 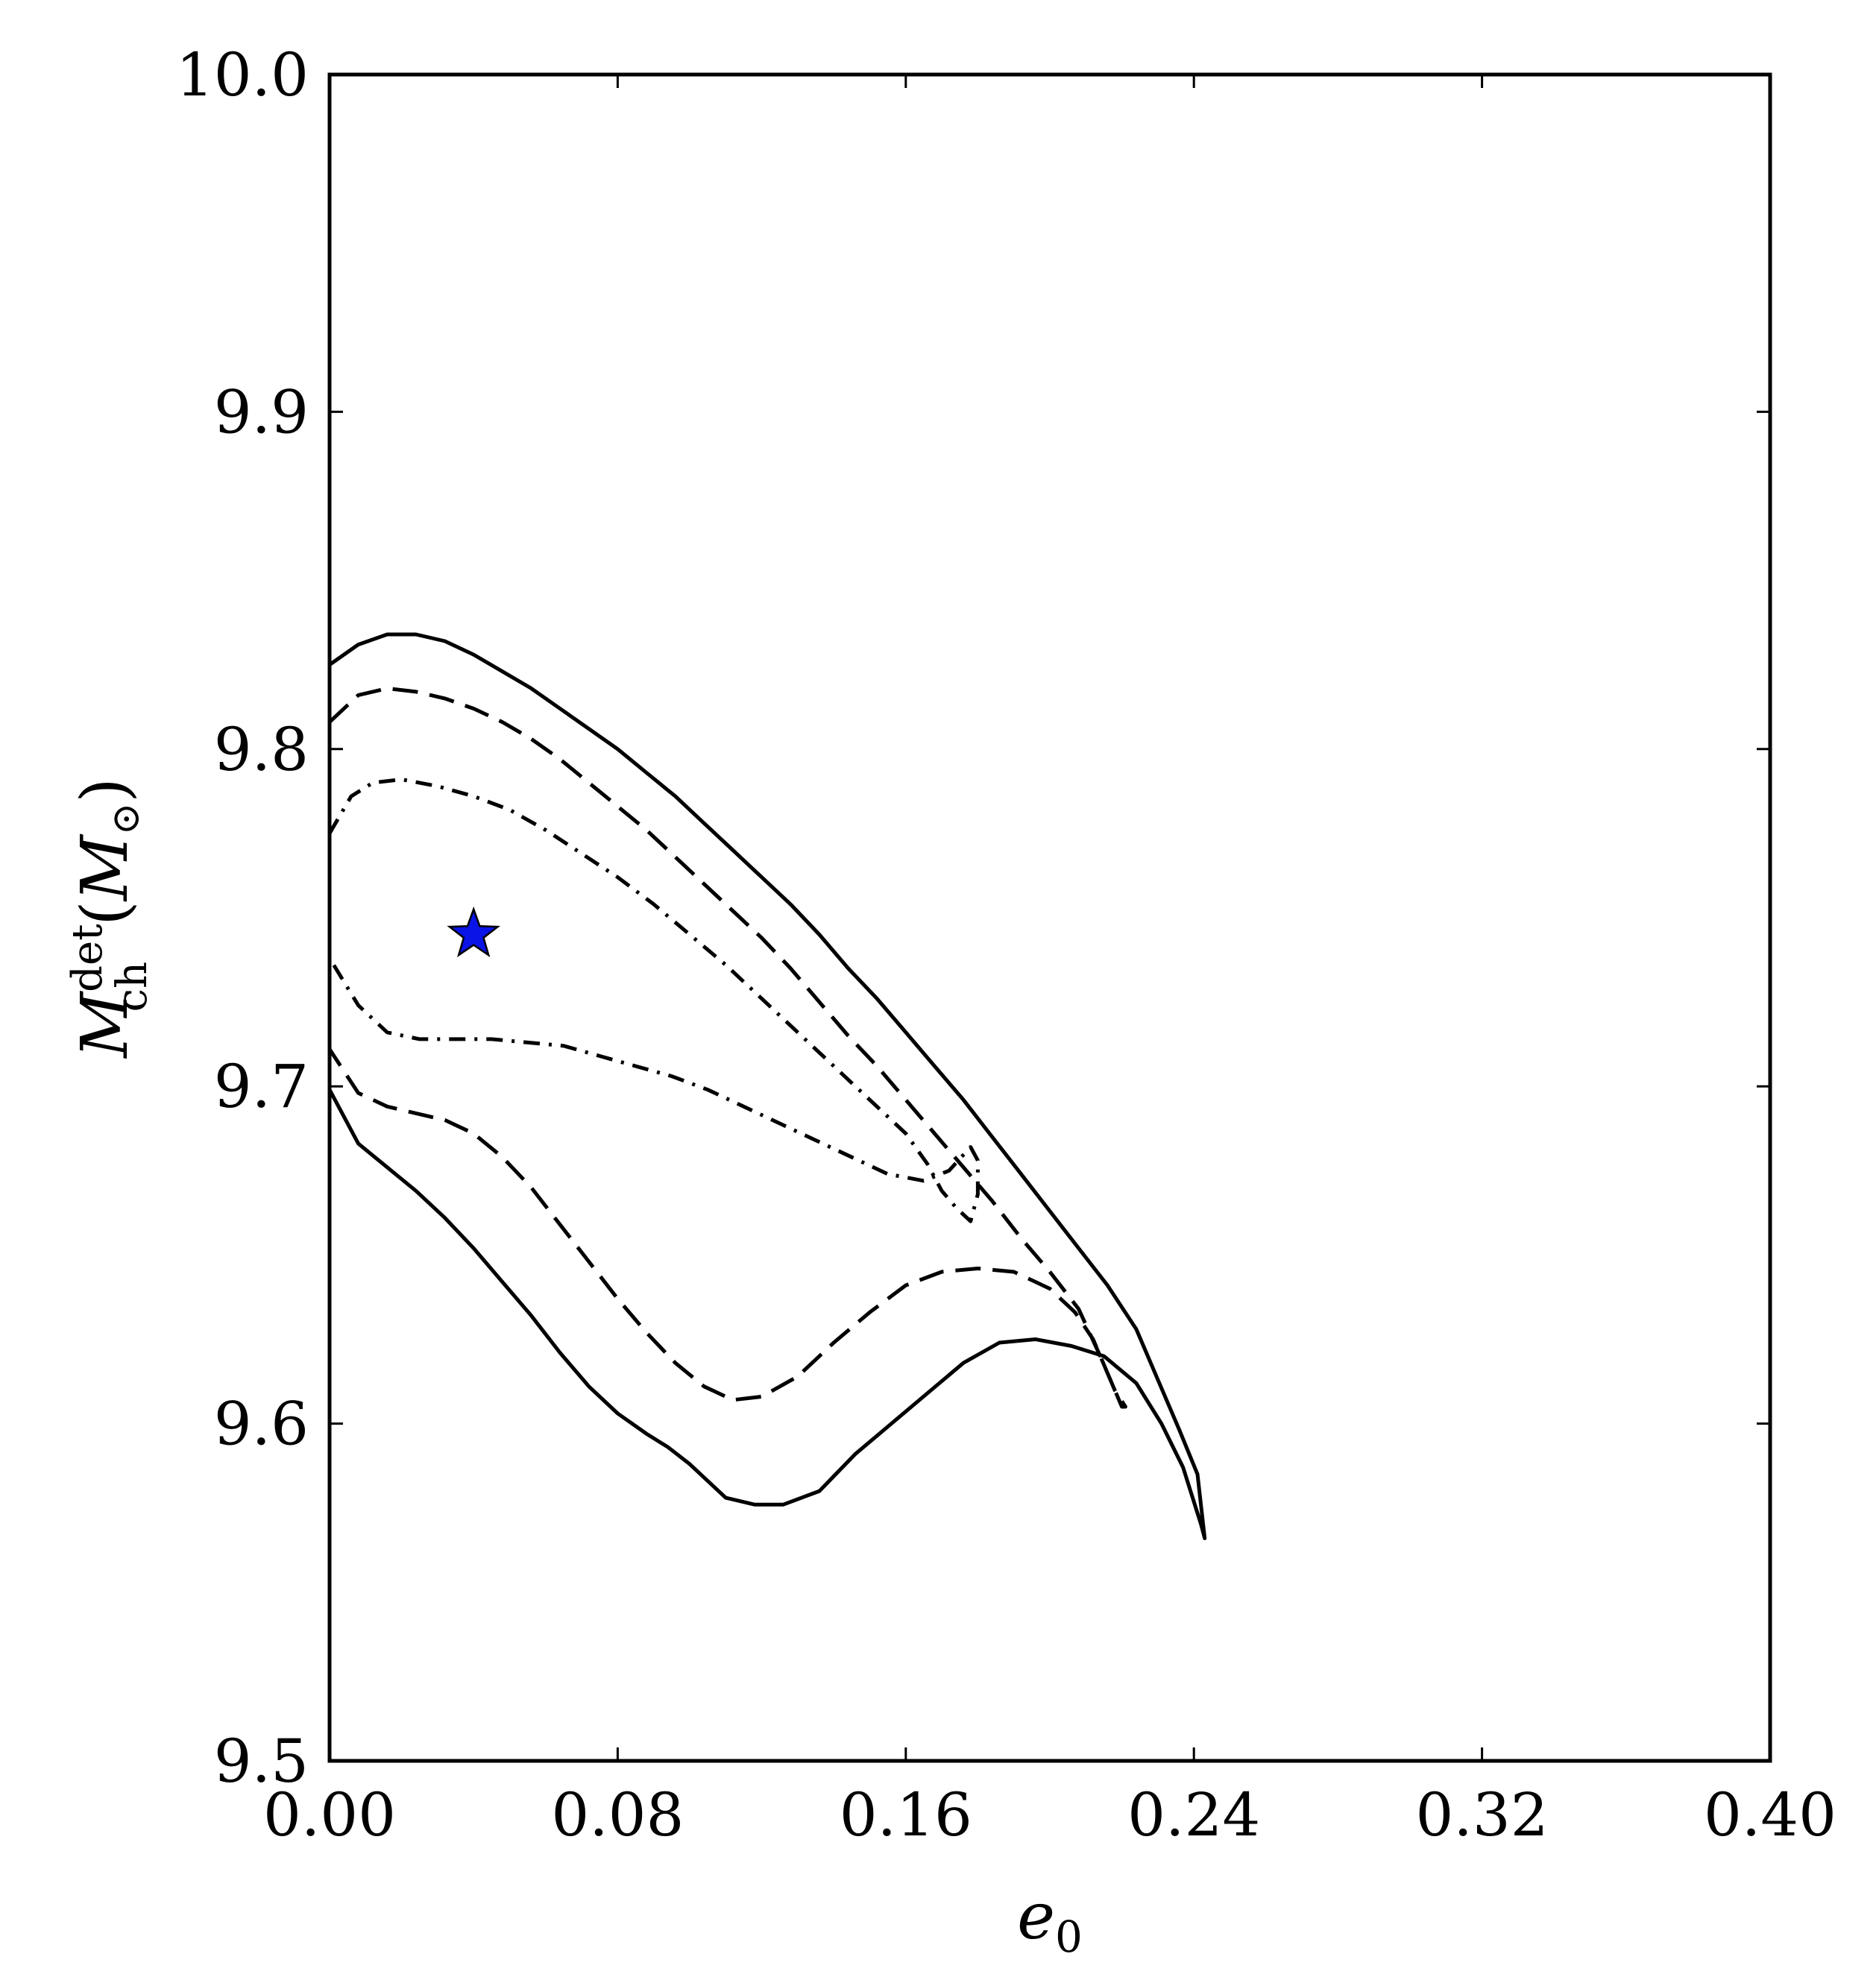 I want to click on y-tick-label: 9.9, so click(x=261, y=412).